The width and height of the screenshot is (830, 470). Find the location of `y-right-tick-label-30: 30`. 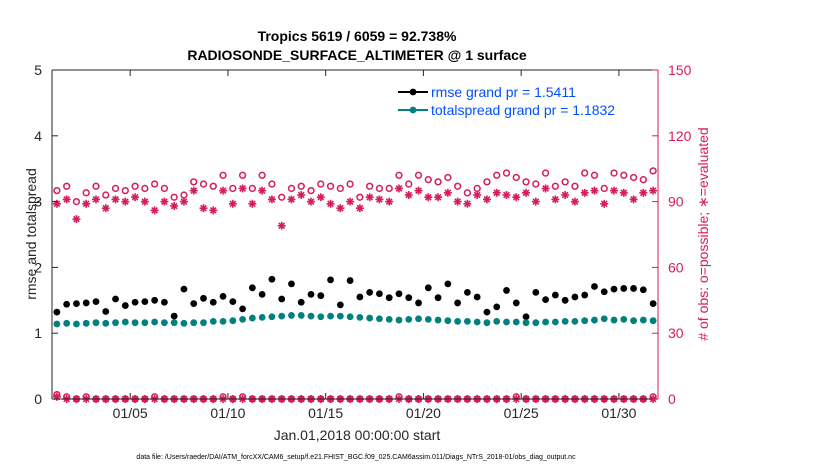

y-right-tick-label-30: 30 is located at coordinates (676, 333).